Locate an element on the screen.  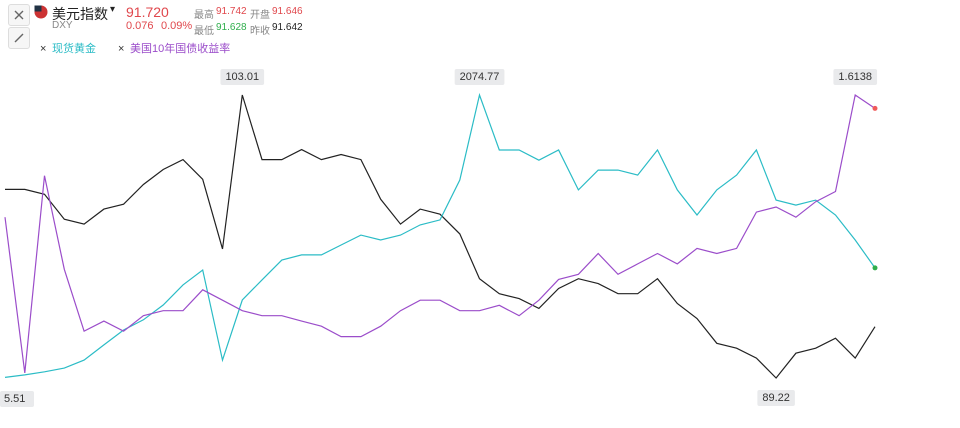
stat-value: 91.628 is located at coordinates (231, 27).